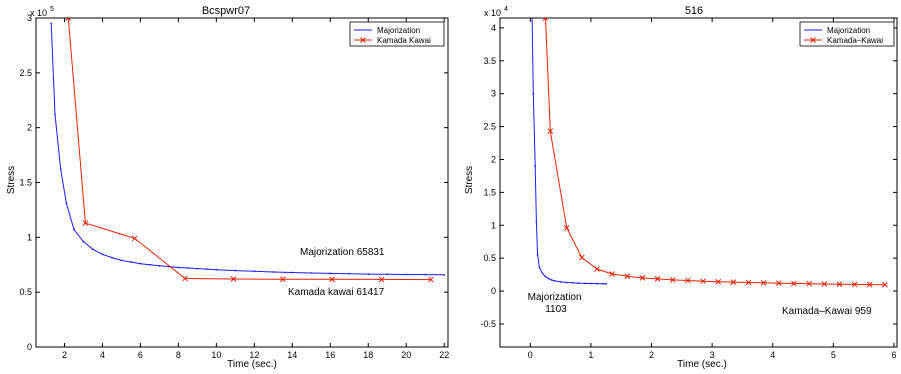 The height and width of the screenshot is (374, 901). Describe the element at coordinates (102, 355) in the screenshot. I see `x-tick-label: 4` at that location.